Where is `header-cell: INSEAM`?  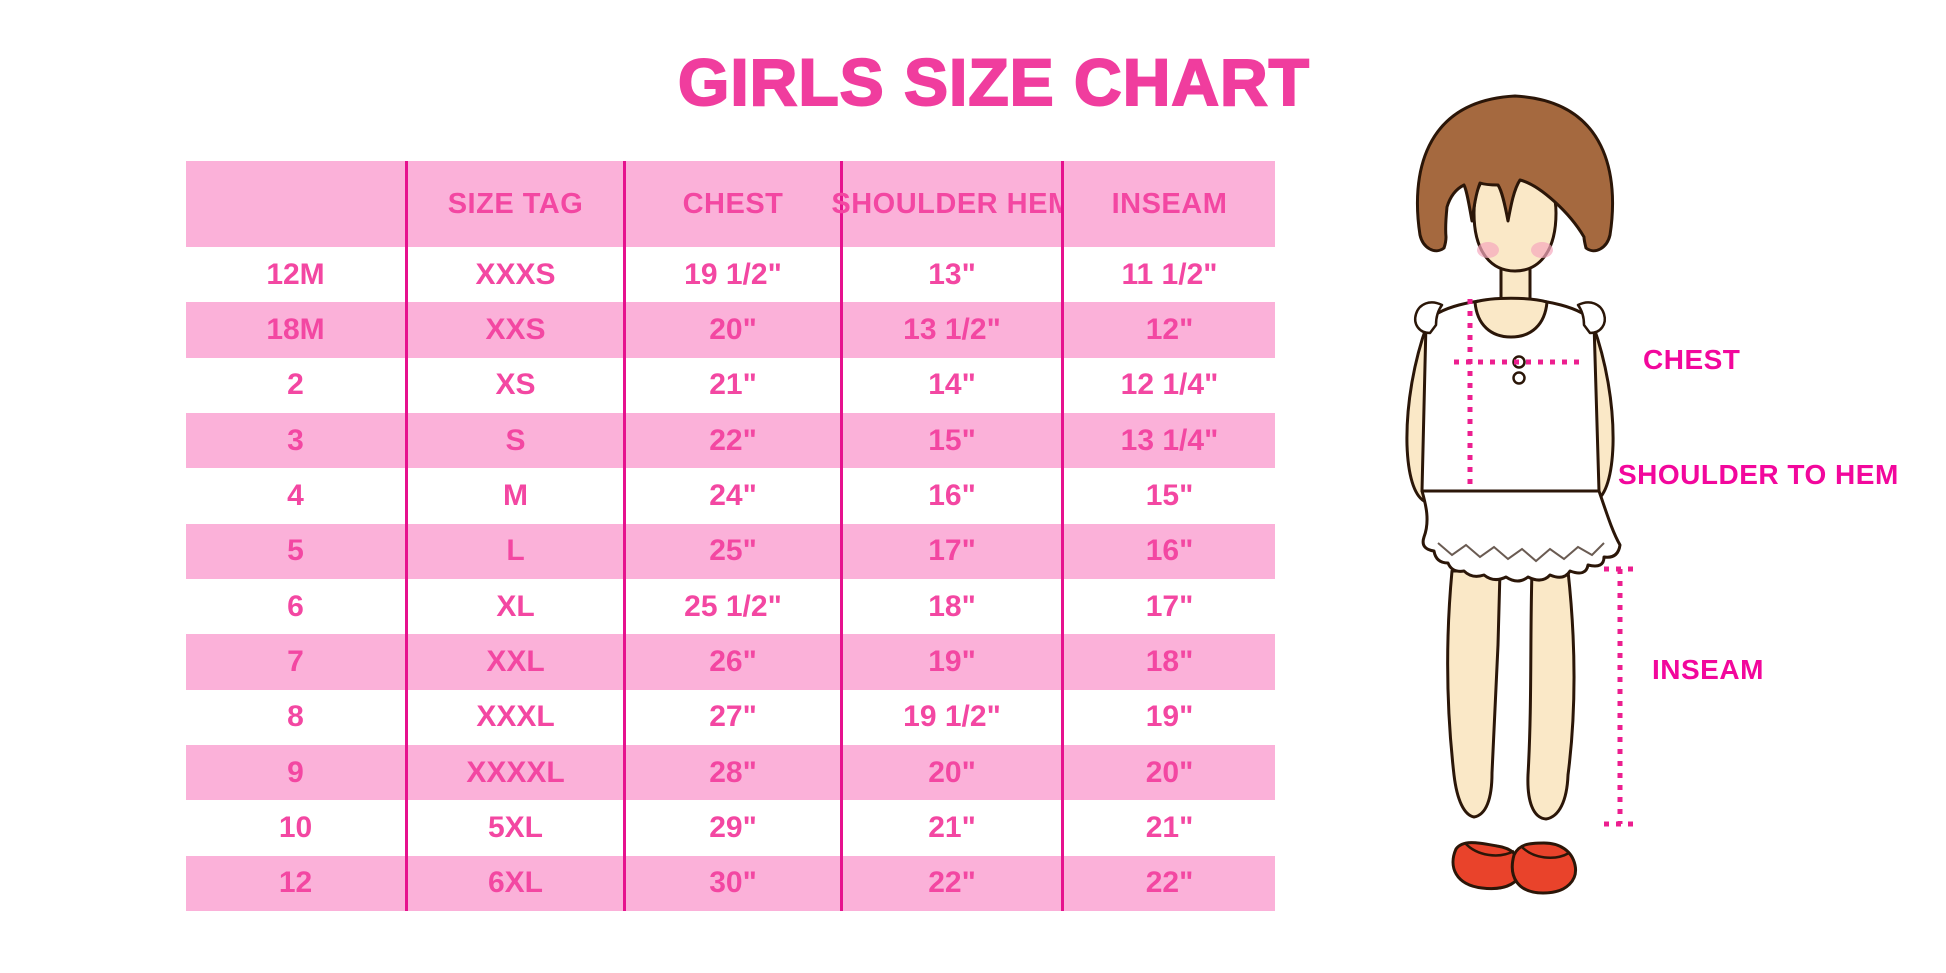
header-cell: INSEAM is located at coordinates (1168, 204).